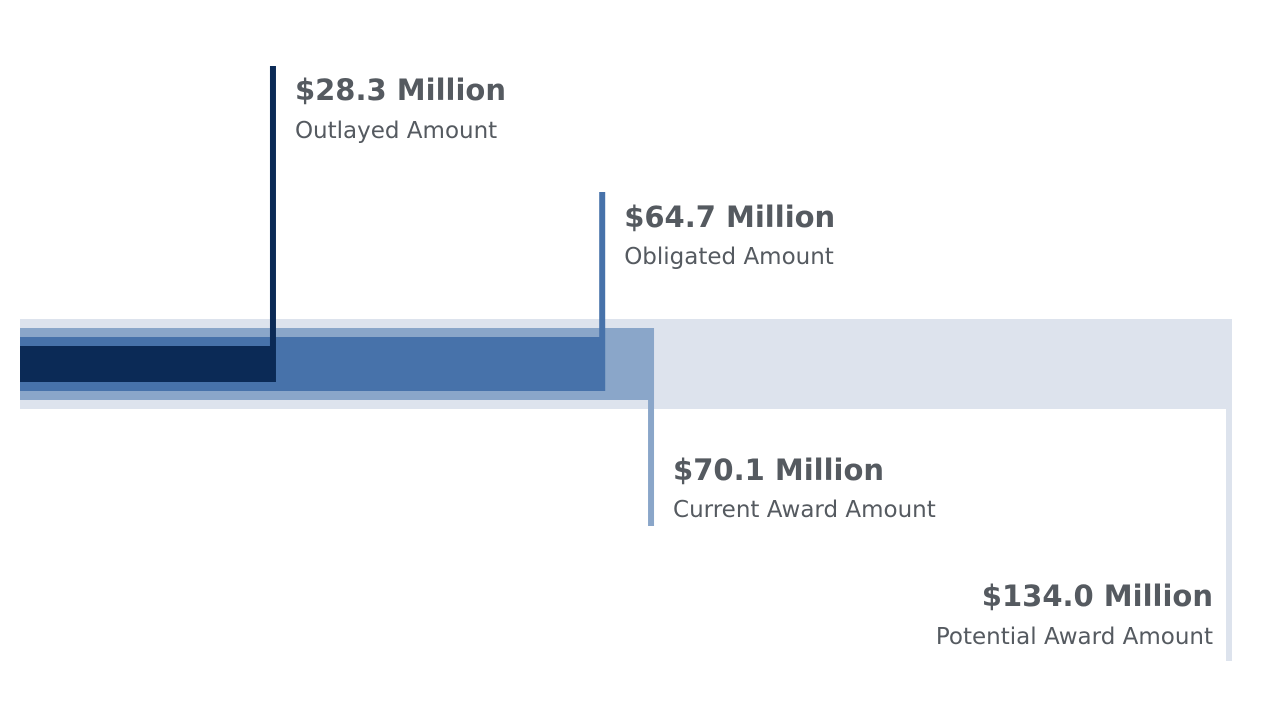  Describe the element at coordinates (626, 364) in the screenshot. I see `bars-group` at that location.